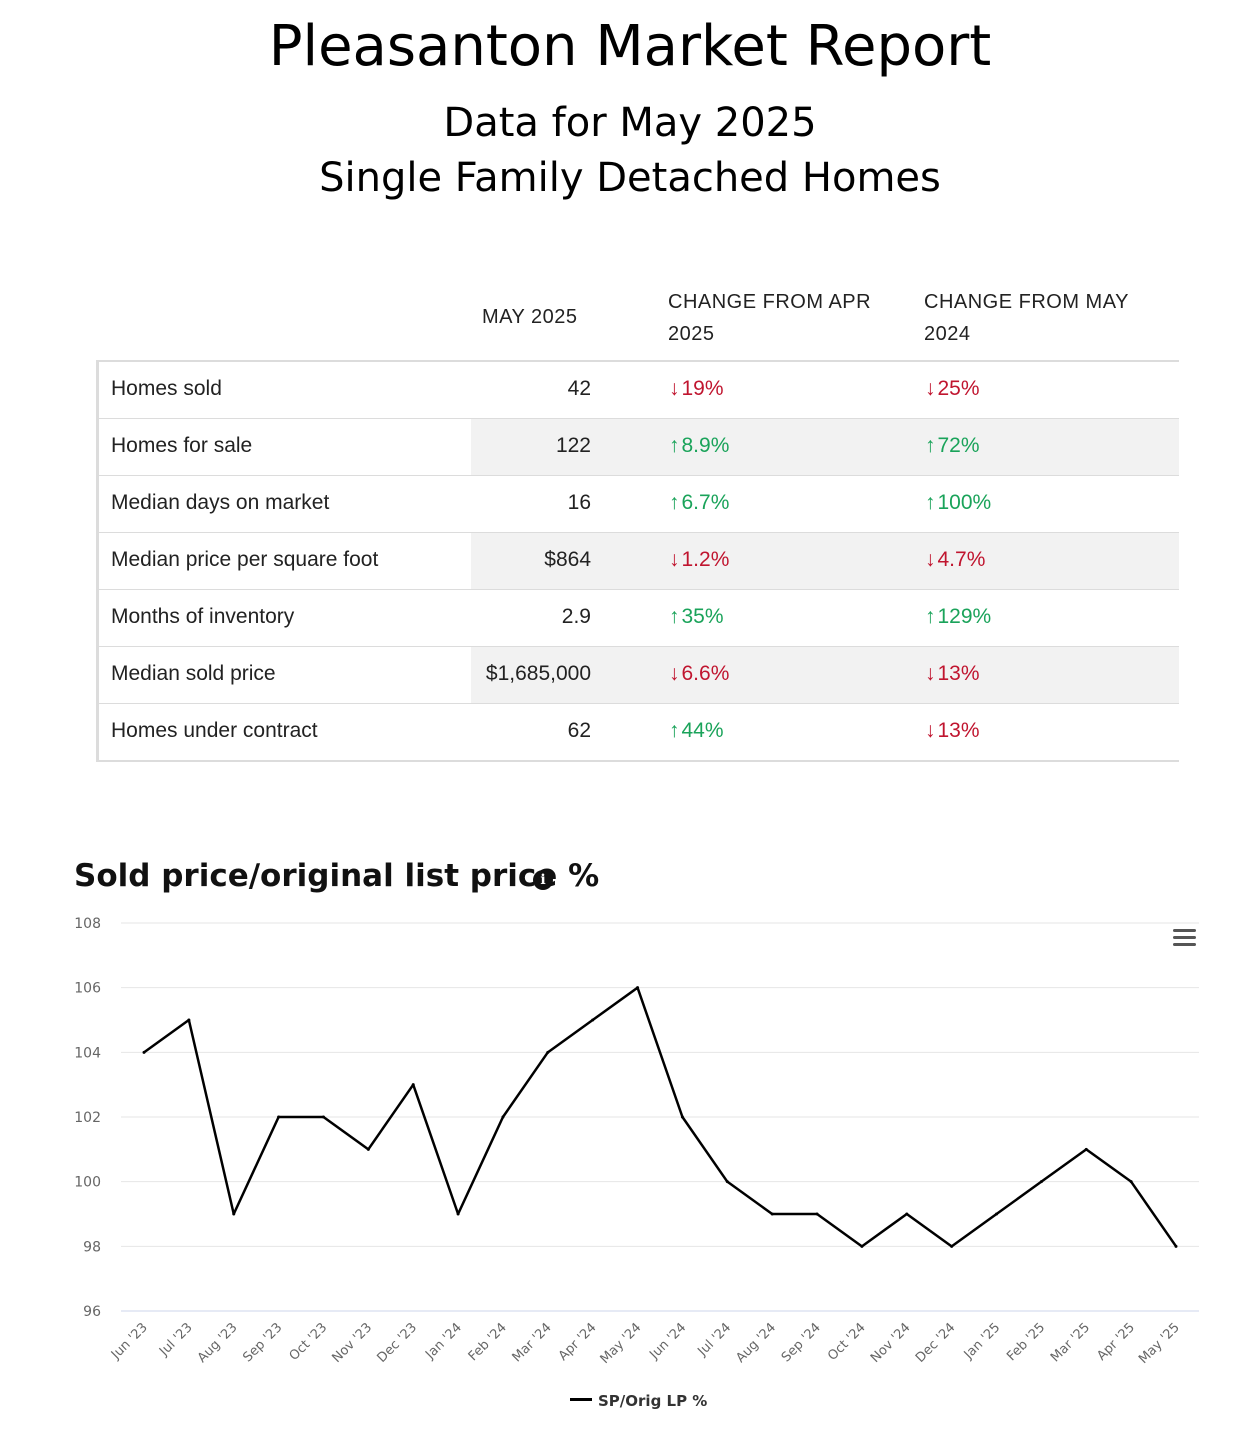  I want to click on table-row: Homes under contract 62 ↑44% ↓13%, so click(639, 731).